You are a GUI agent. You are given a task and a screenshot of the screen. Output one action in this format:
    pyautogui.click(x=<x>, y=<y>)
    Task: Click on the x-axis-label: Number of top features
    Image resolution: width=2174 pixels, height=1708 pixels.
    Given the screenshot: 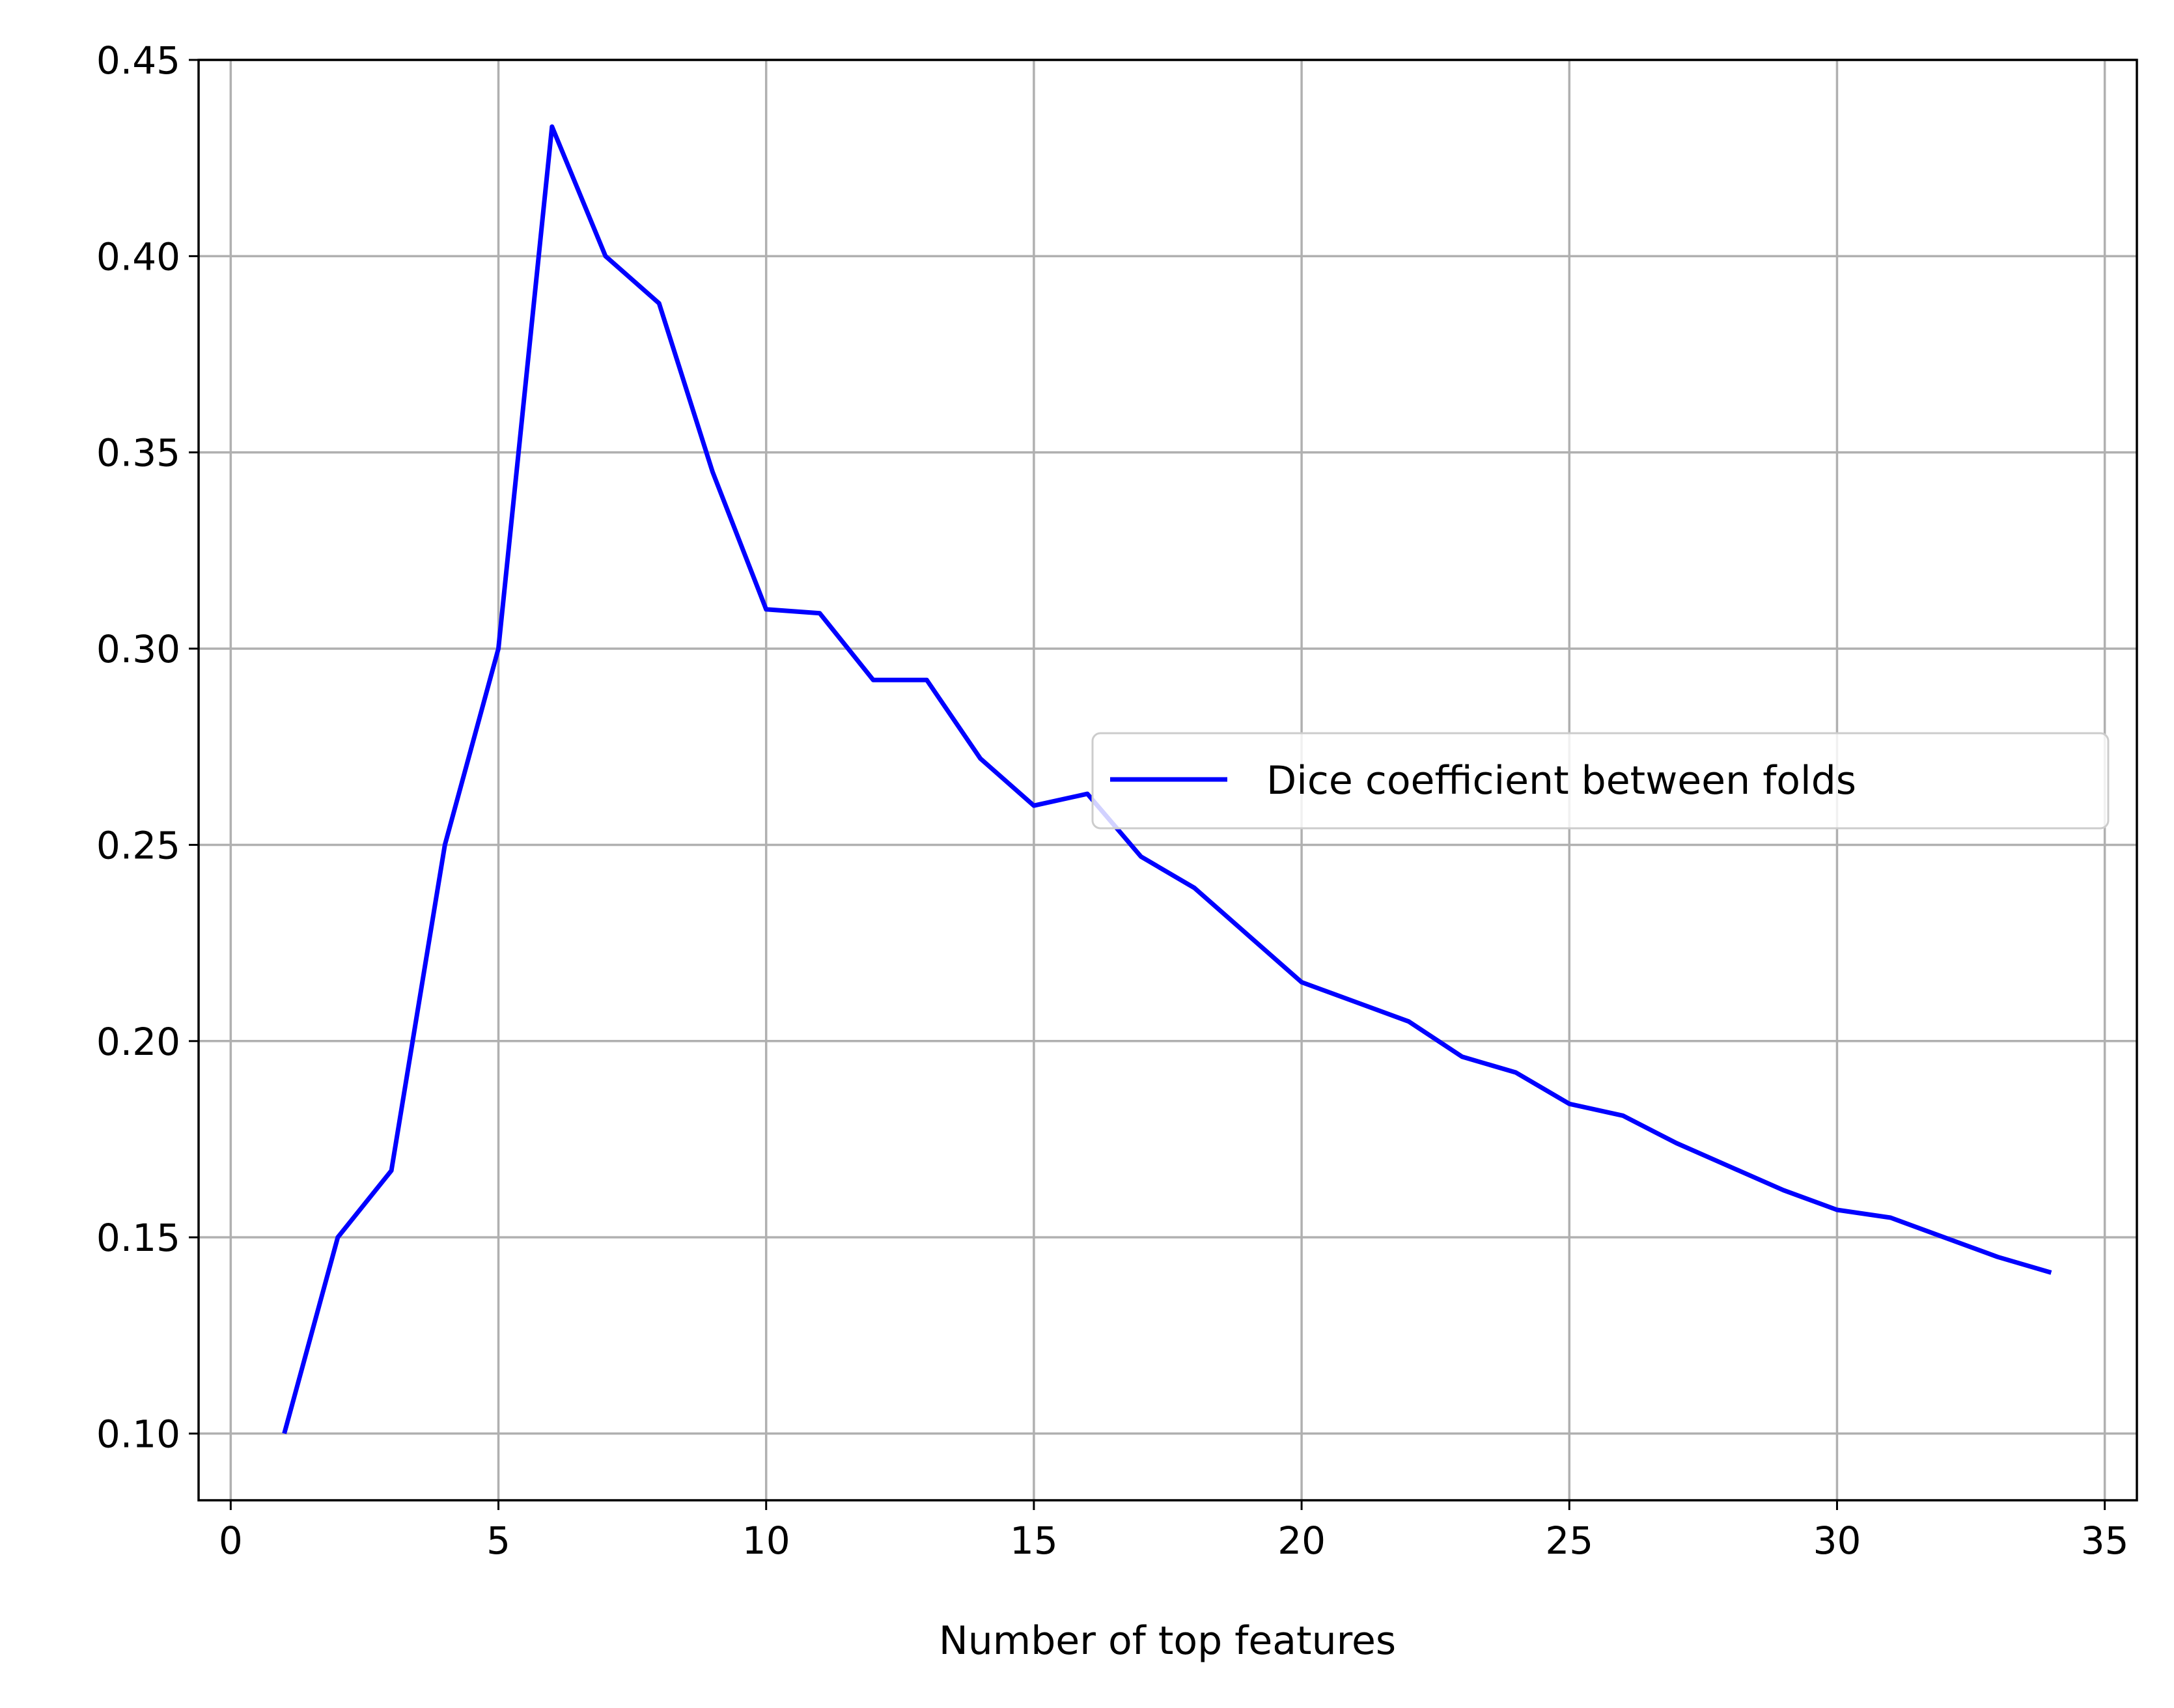 What is the action you would take?
    pyautogui.click(x=1167, y=1641)
    